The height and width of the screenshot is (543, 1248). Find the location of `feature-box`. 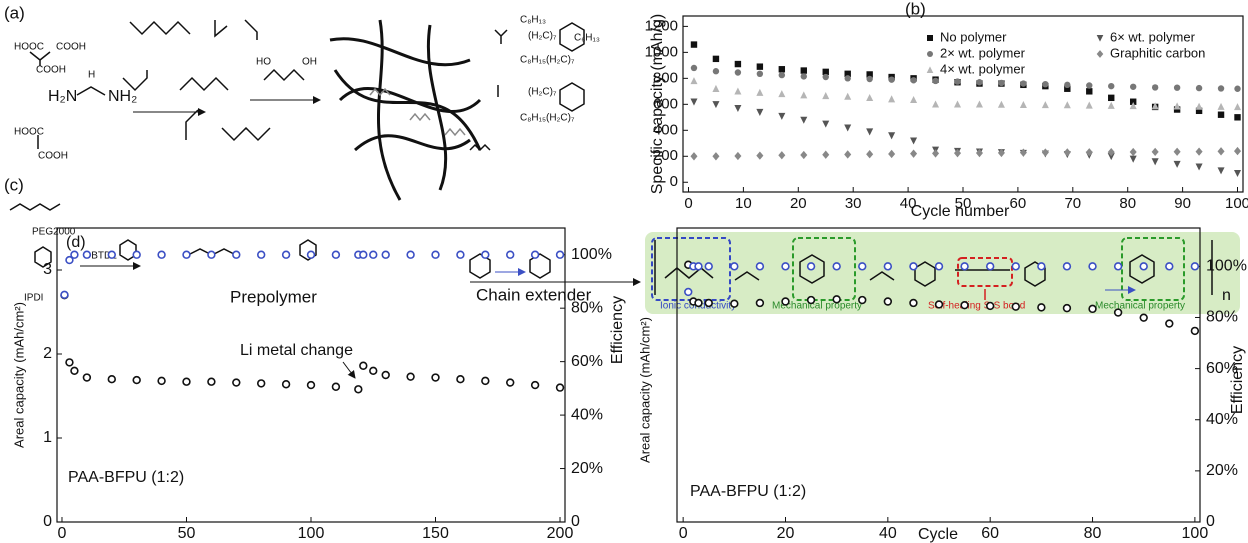

feature-box is located at coordinates (824, 269).